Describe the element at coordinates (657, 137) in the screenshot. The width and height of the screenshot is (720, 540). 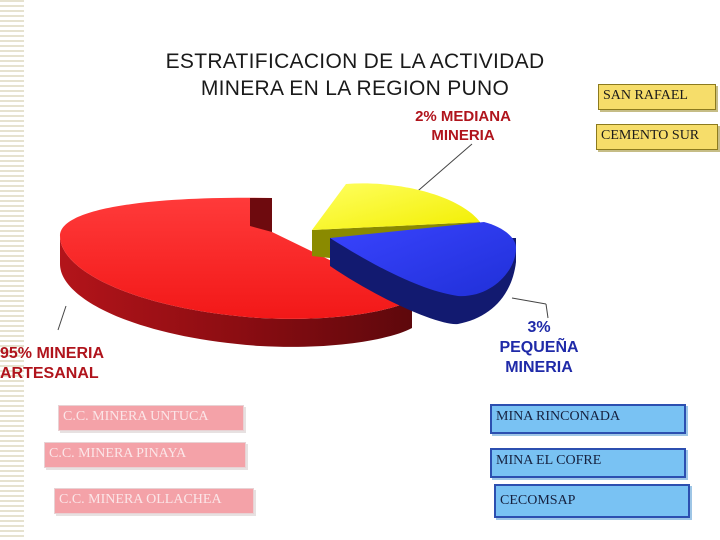
I see `company-box-cemento-sur: CEMENTO SUR` at that location.